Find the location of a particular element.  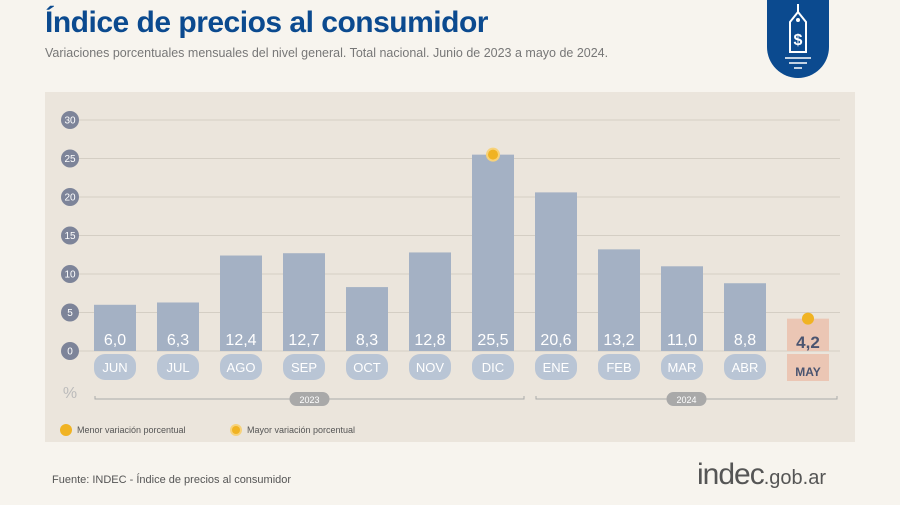

value-label: 6,3 is located at coordinates (178, 340).